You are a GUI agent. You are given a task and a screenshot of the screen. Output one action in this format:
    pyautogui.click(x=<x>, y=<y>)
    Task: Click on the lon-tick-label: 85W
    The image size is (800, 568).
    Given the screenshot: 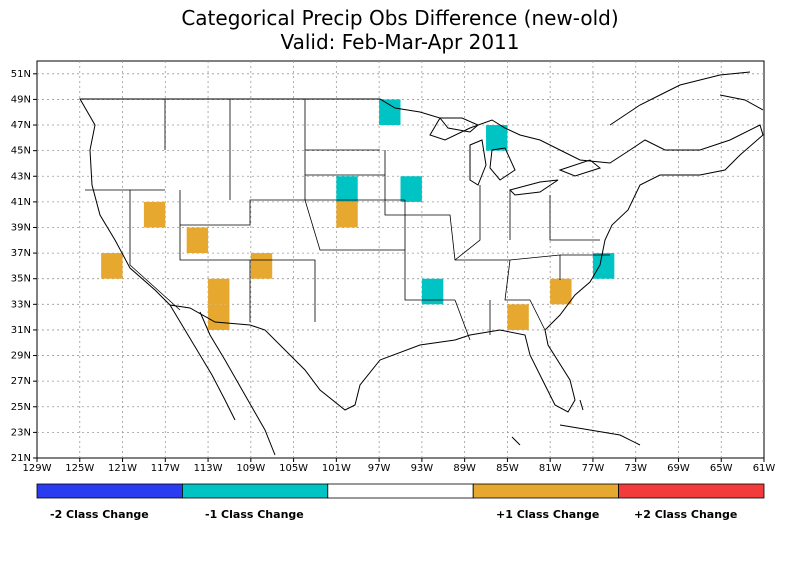 What is the action you would take?
    pyautogui.click(x=507, y=468)
    